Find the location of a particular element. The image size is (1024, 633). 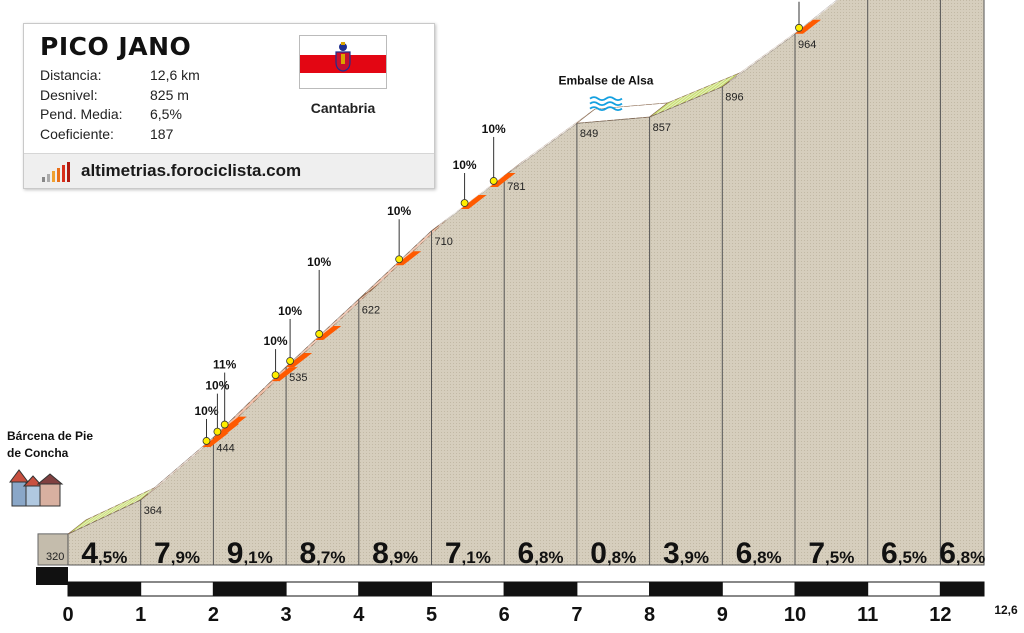

steep-marker-label: 11% is located at coordinates (225, 365).